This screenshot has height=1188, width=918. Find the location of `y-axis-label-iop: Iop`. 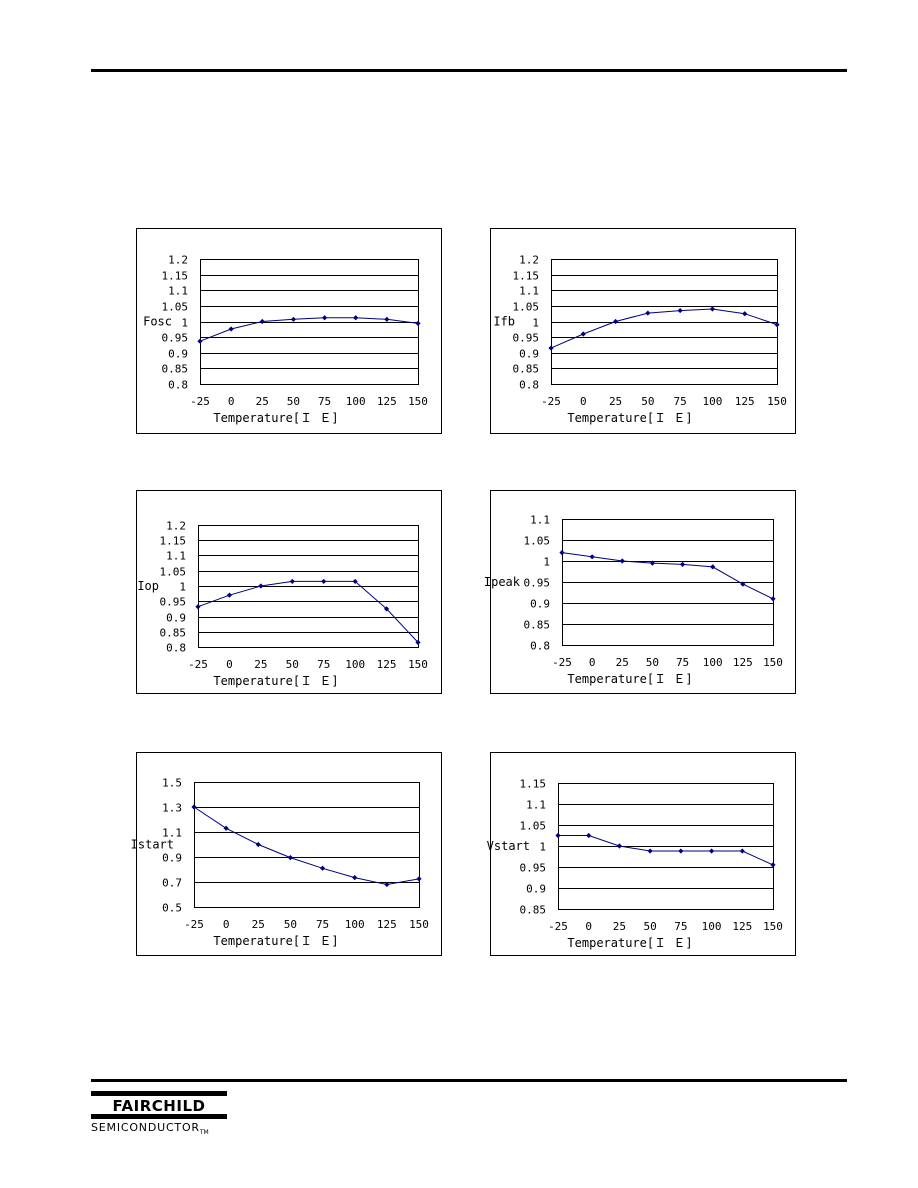

y-axis-label-iop: Iop is located at coordinates (148, 586).